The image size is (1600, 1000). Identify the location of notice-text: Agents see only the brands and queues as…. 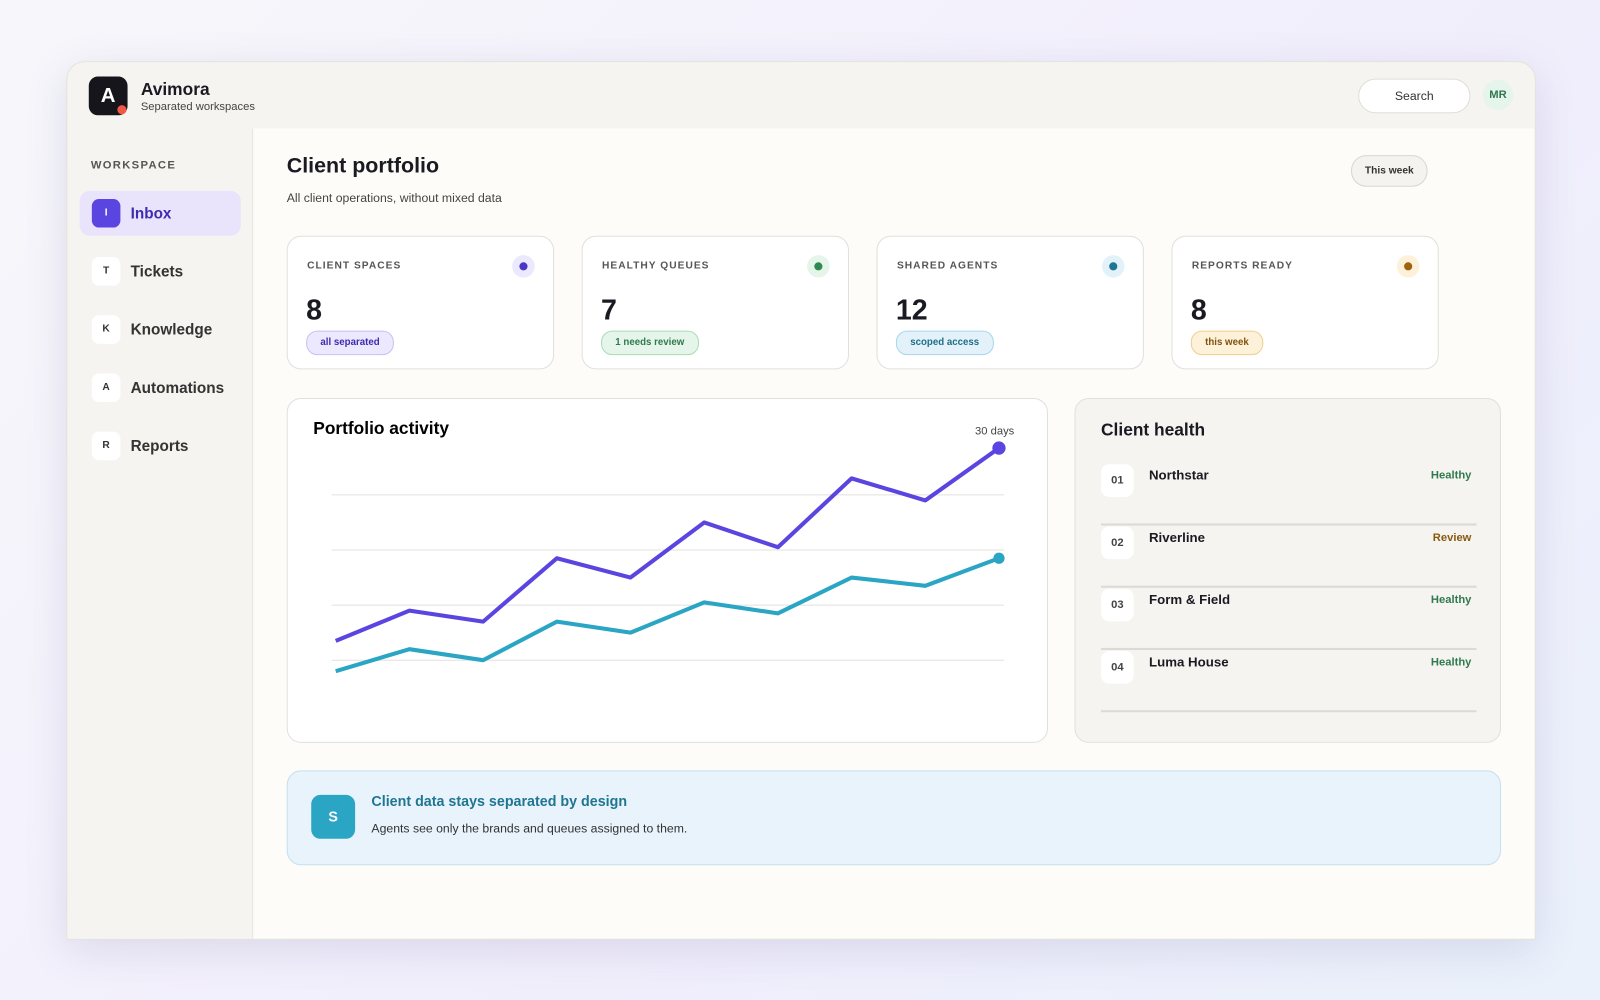
(529, 828).